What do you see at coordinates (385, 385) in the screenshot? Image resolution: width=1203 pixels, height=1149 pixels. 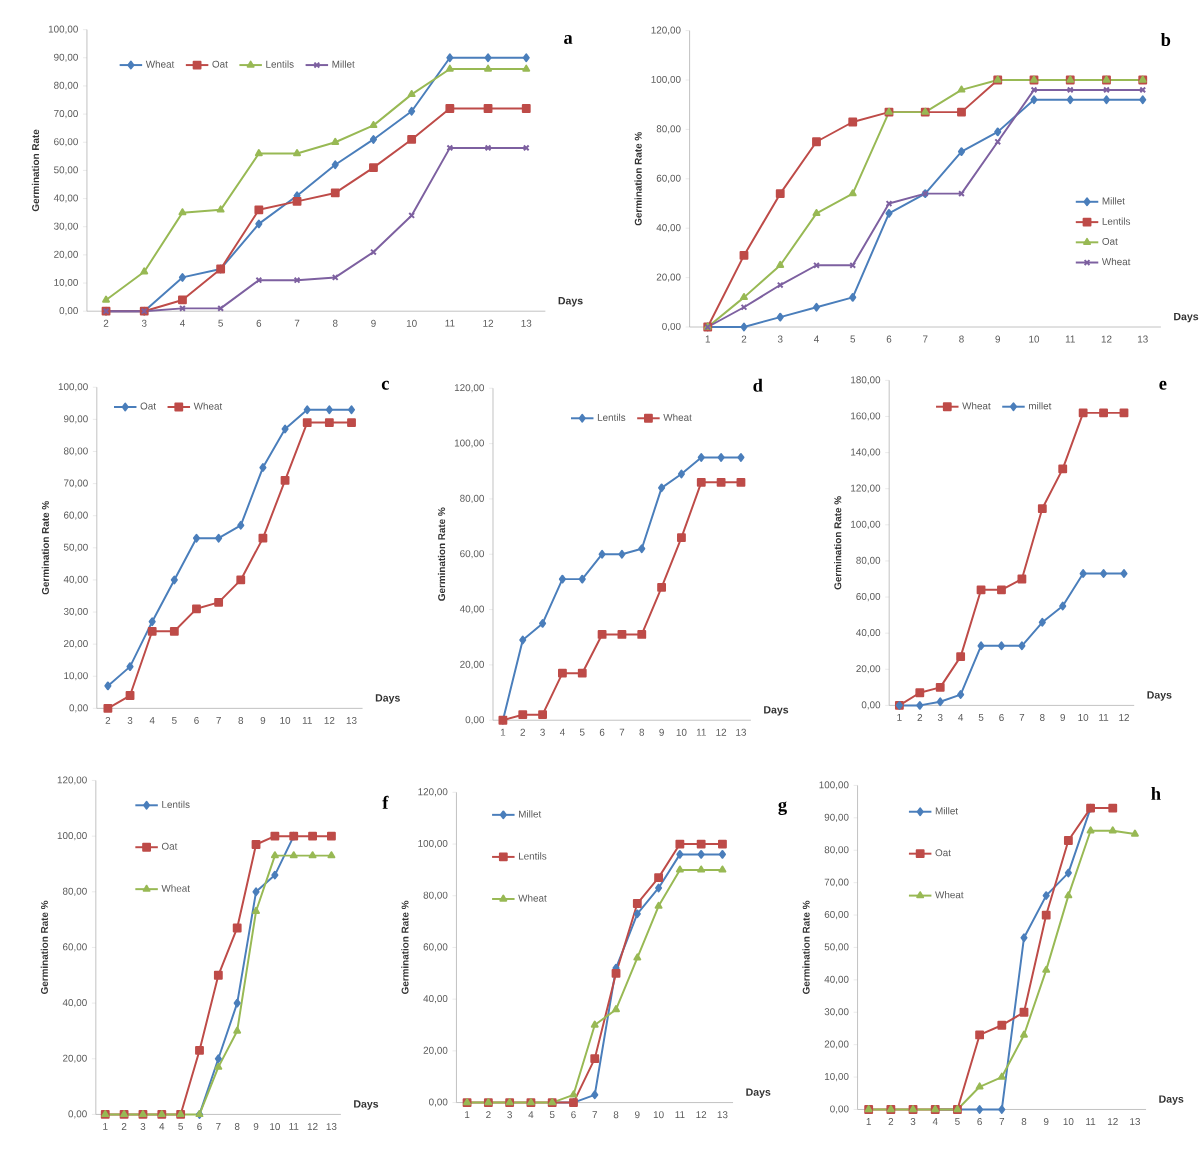 I see `text: c` at bounding box center [385, 385].